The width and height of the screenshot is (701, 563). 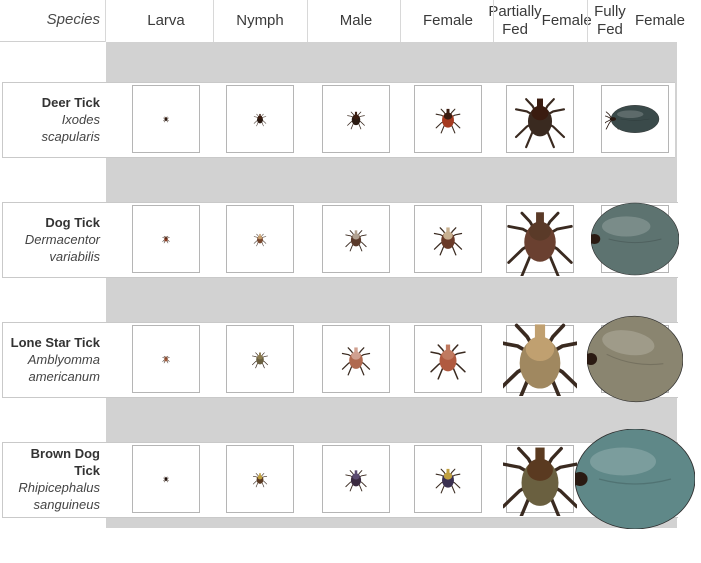 I want to click on column-header-line: Nymph, so click(x=260, y=20).